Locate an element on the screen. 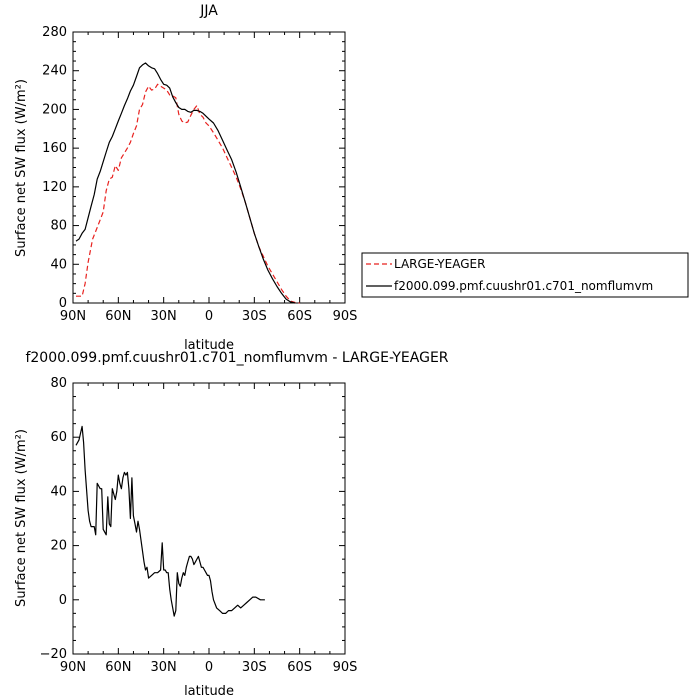 The image size is (700, 700). y-tick-label: 20 is located at coordinates (58, 546).